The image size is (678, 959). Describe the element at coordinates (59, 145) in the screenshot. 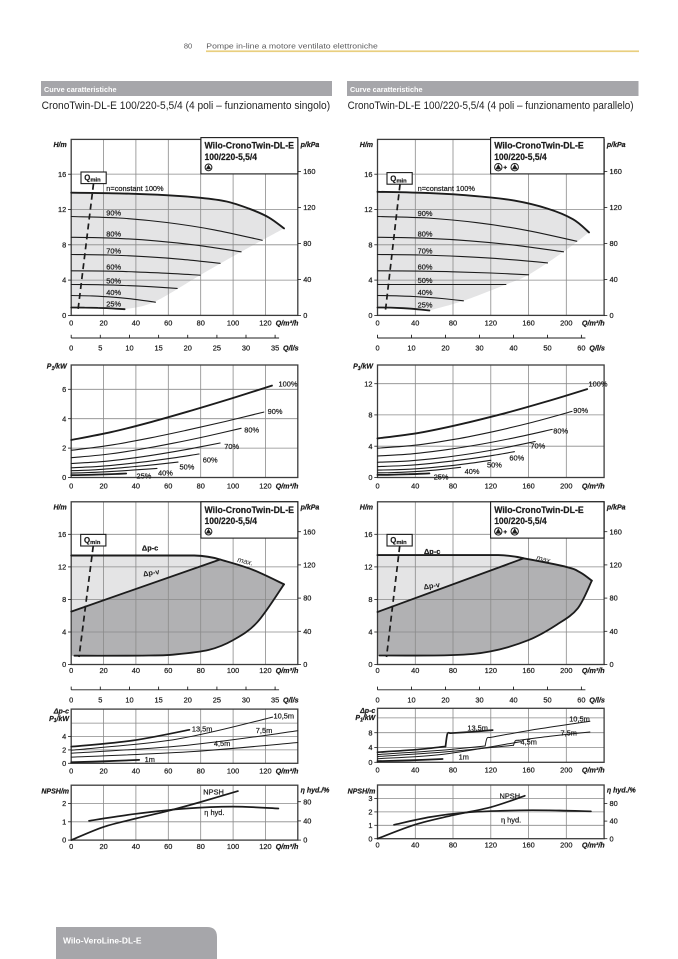

I see `svg-text: H/m` at that location.